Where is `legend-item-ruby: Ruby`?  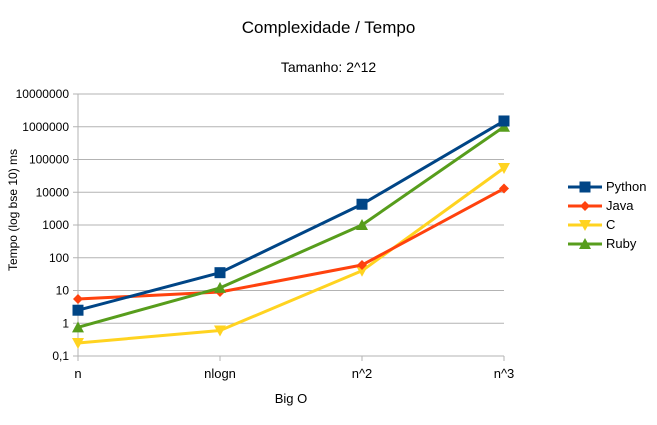 legend-item-ruby: Ruby is located at coordinates (607, 243).